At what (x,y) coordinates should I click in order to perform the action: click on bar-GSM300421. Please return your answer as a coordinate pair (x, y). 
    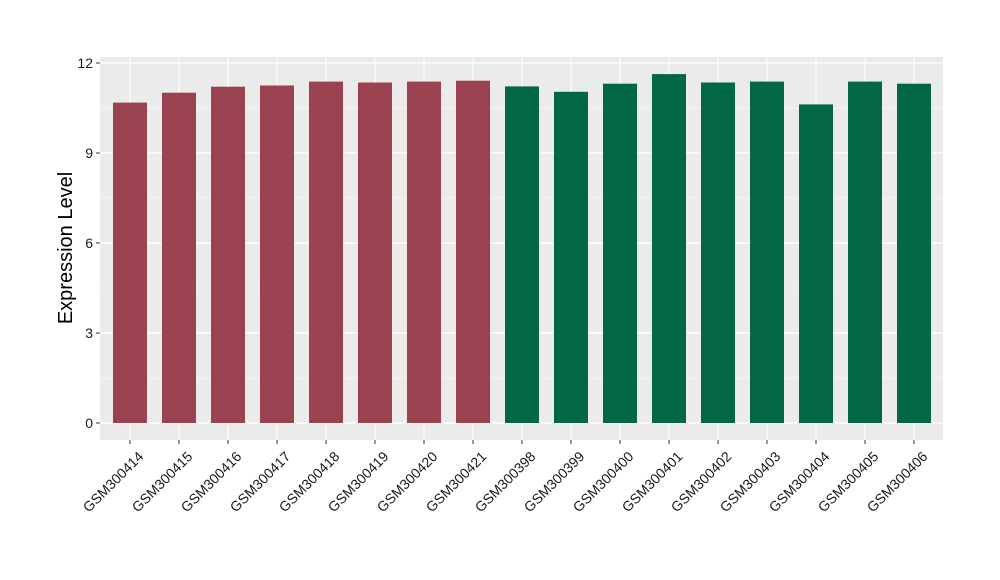
    Looking at the image, I should click on (473, 251).